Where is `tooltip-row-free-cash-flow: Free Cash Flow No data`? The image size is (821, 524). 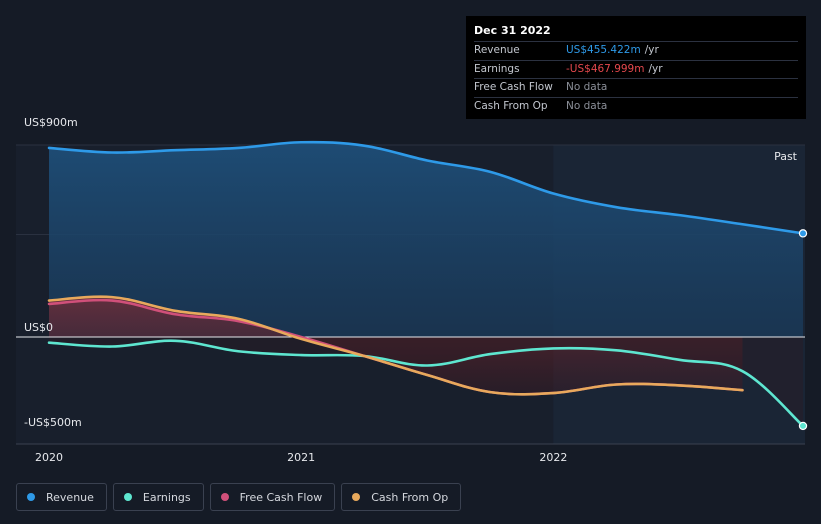
tooltip-row-free-cash-flow: Free Cash Flow No data is located at coordinates (636, 87).